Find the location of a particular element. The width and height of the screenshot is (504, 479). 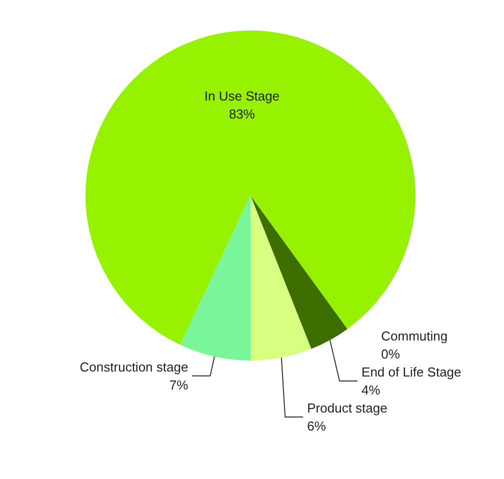

category-label: Commuting is located at coordinates (414, 336).